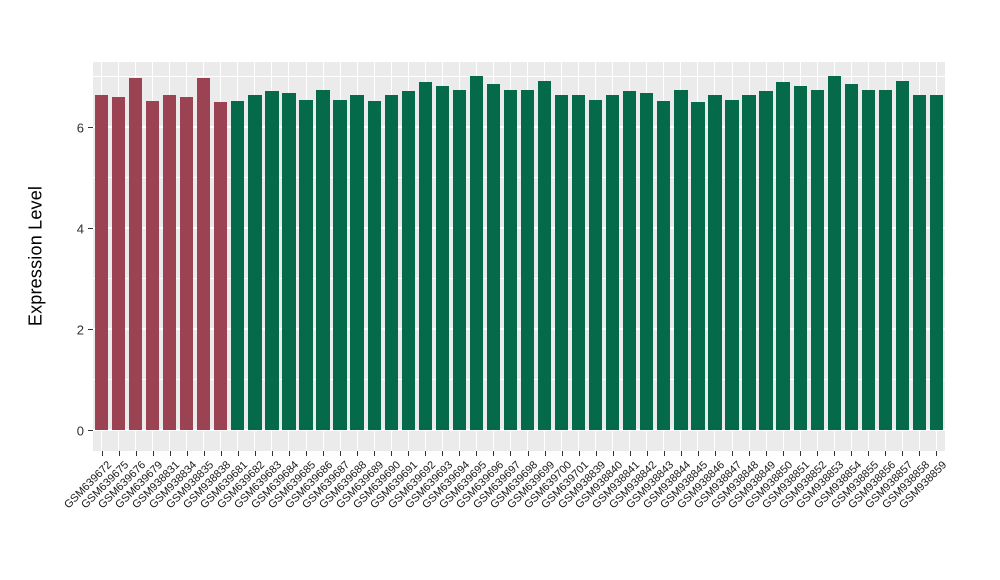  Describe the element at coordinates (613, 262) in the screenshot. I see `bar-GSM938840` at that location.